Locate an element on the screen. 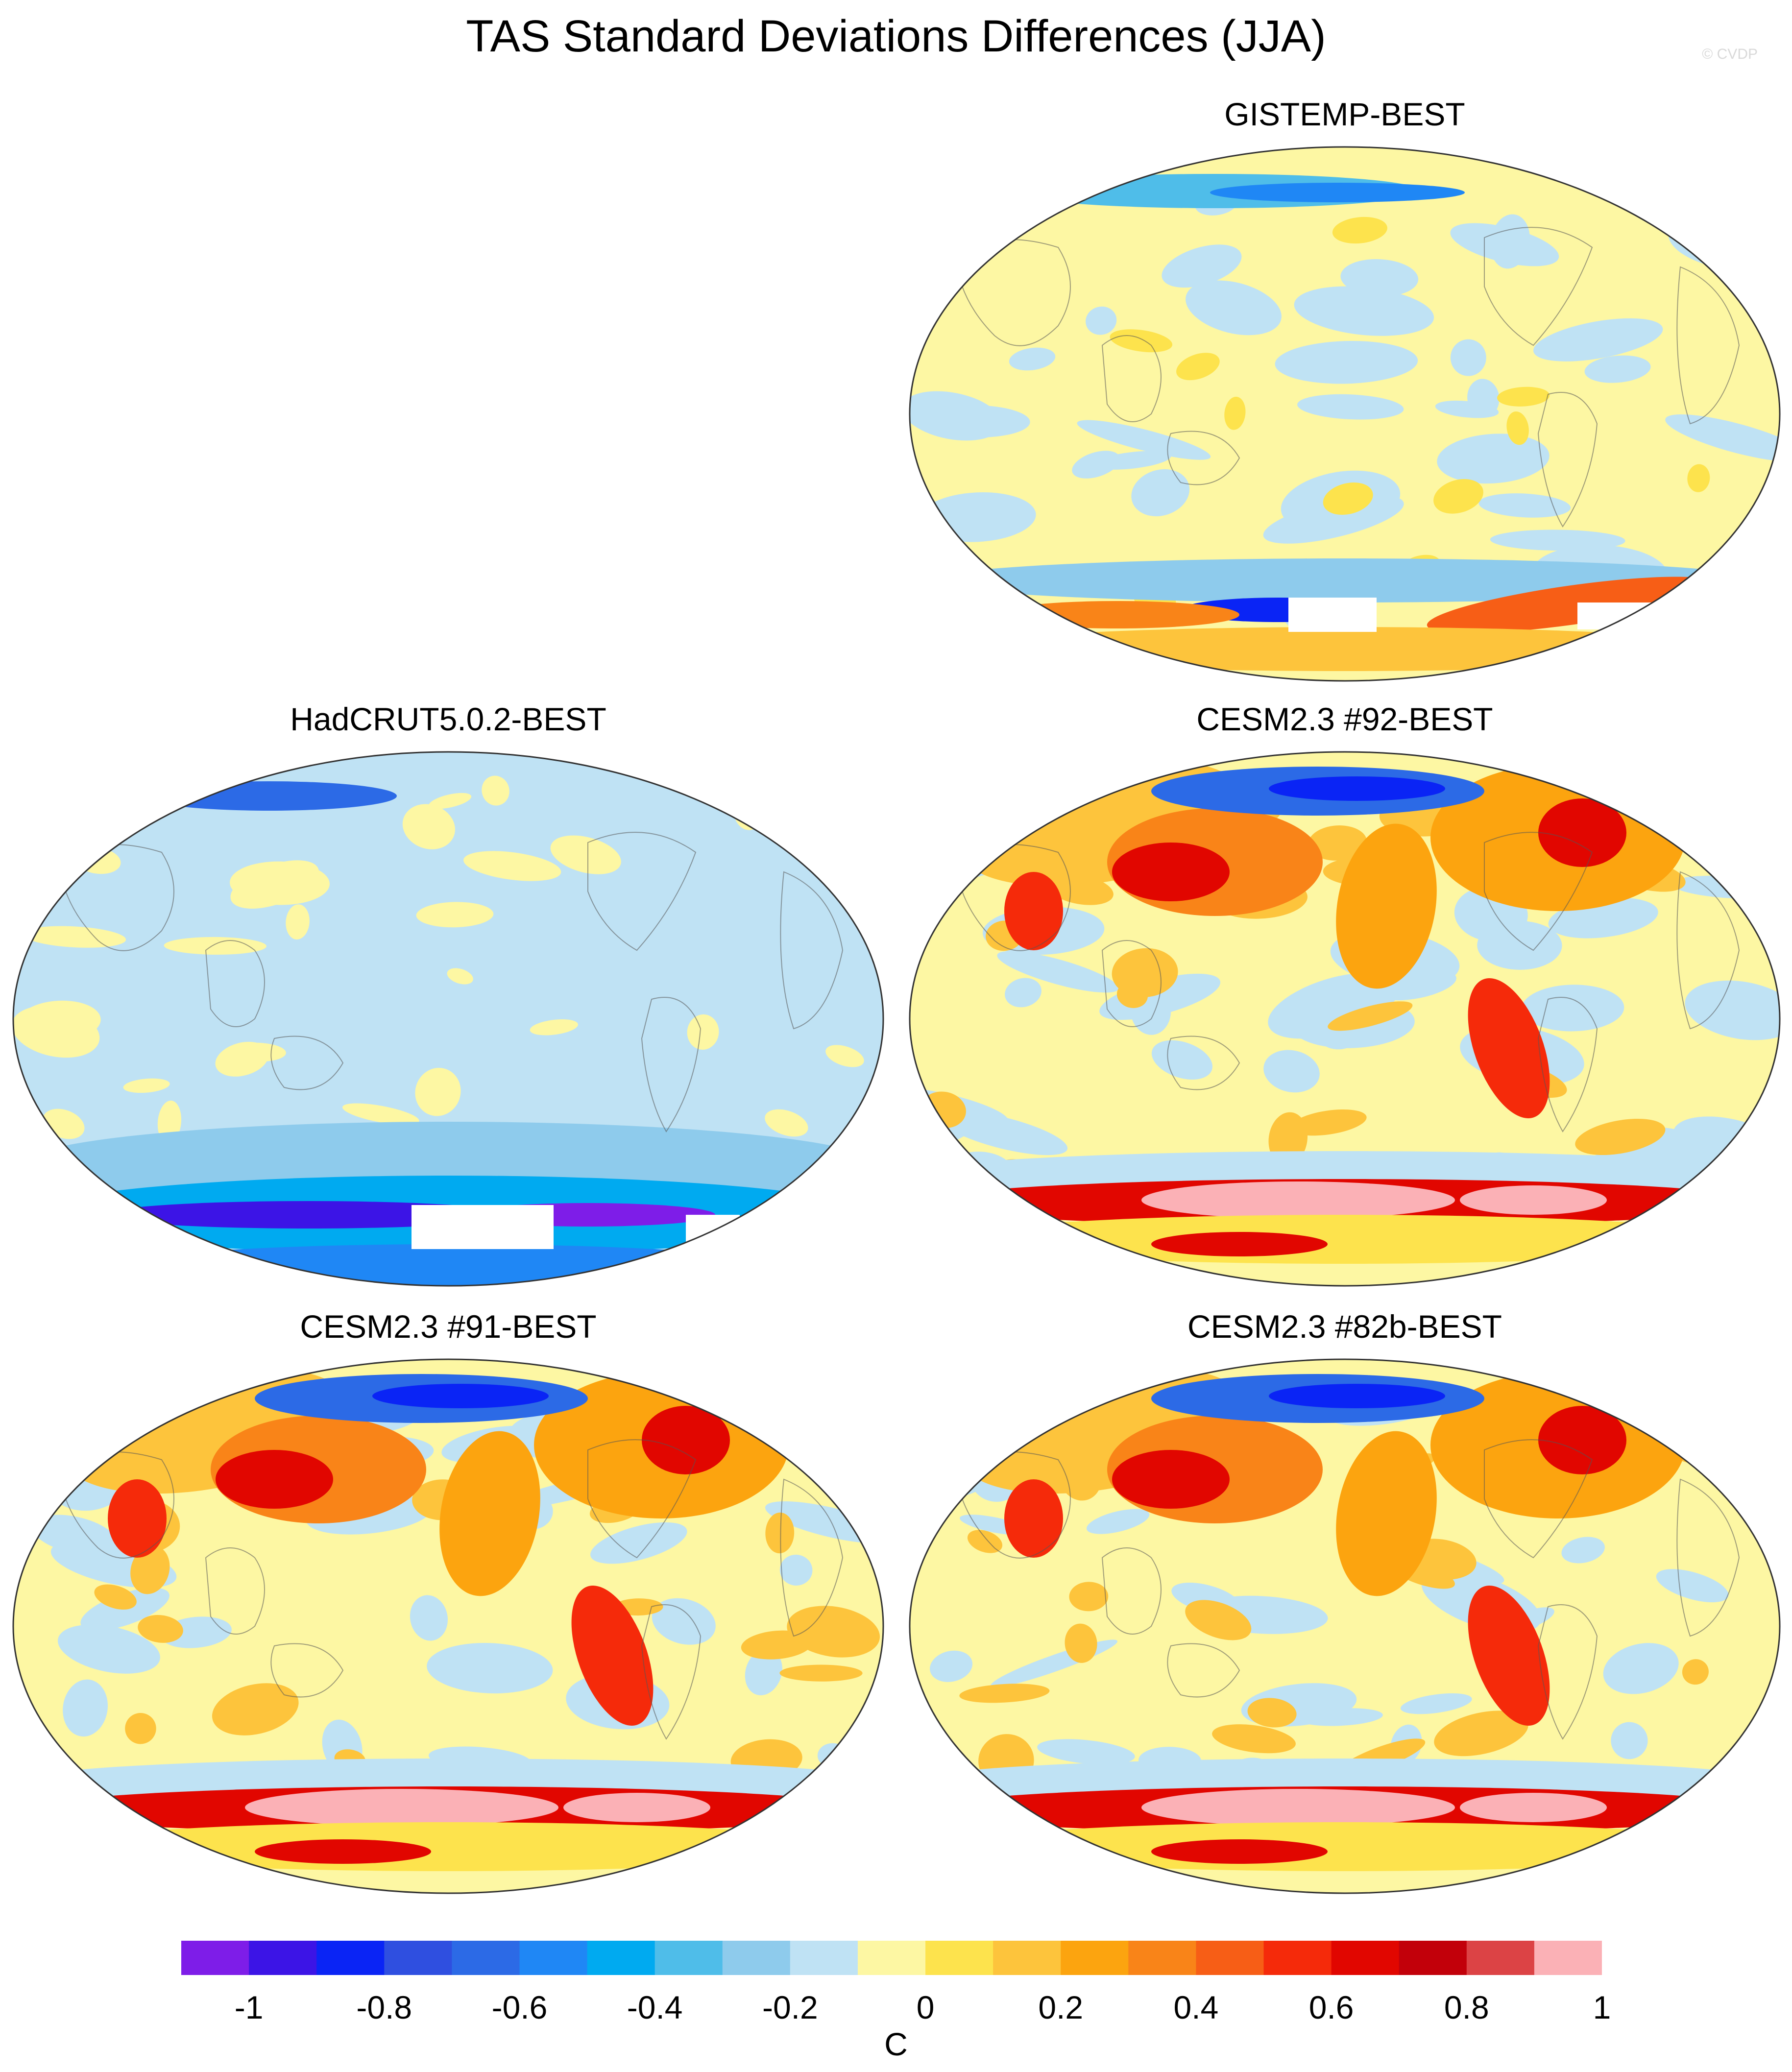  map-gistemp is located at coordinates (1345, 414).